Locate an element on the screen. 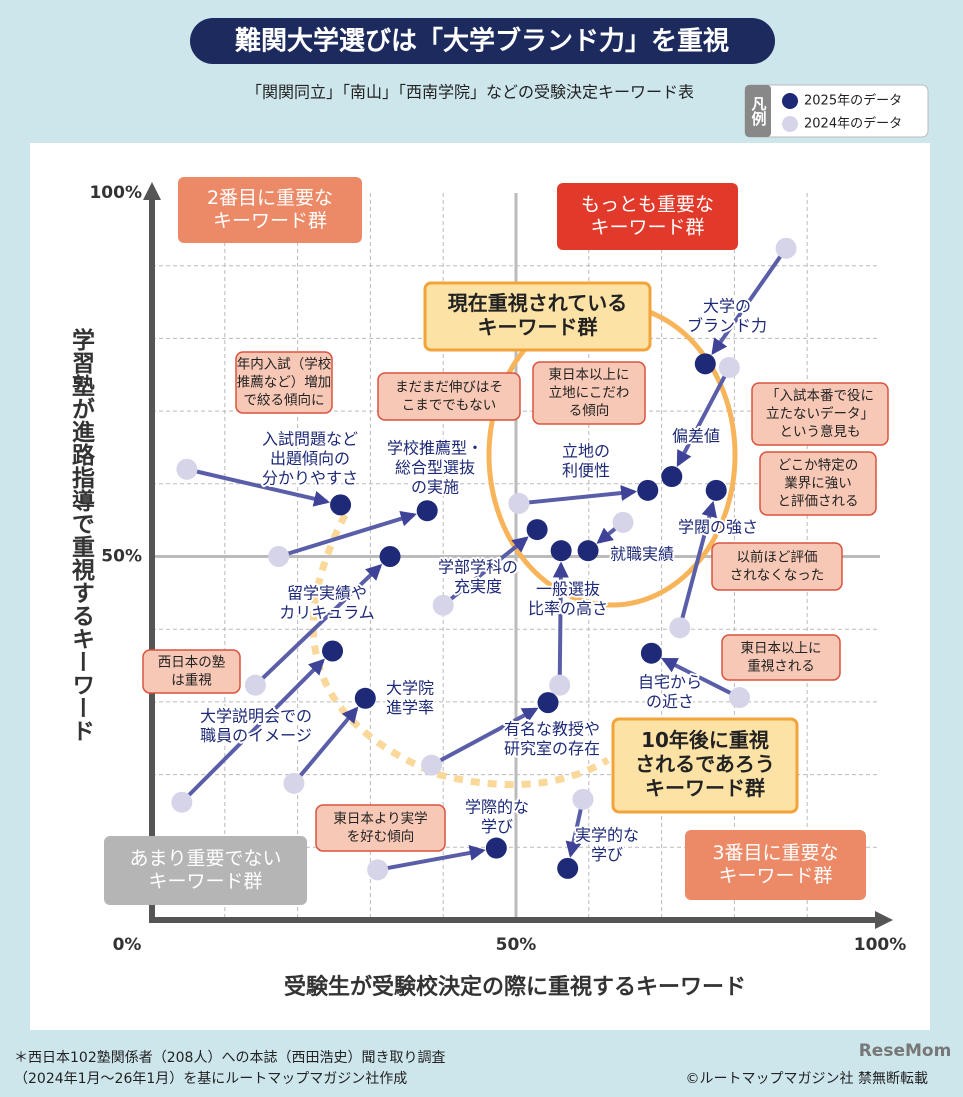  callout-text: 立たないデータ」 is located at coordinates (820, 413).